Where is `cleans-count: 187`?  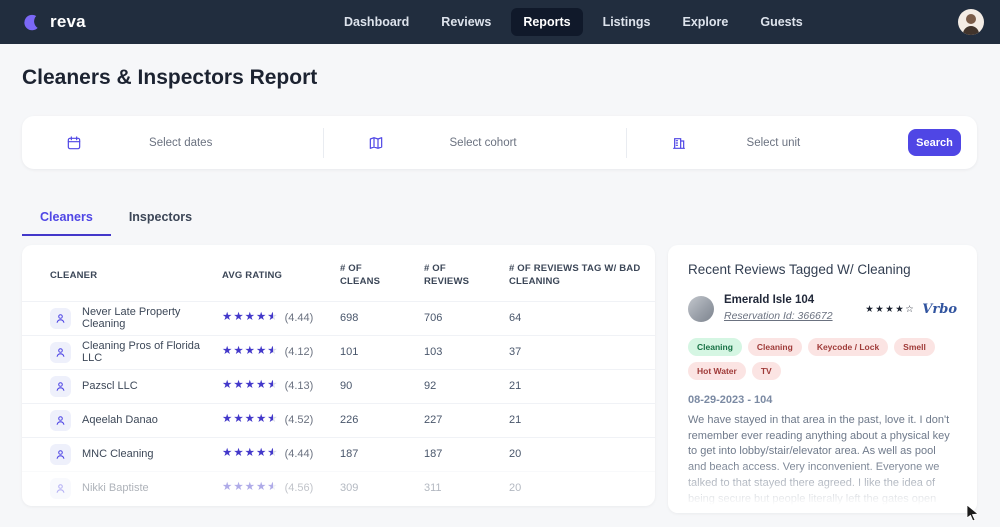 cleans-count: 187 is located at coordinates (349, 454).